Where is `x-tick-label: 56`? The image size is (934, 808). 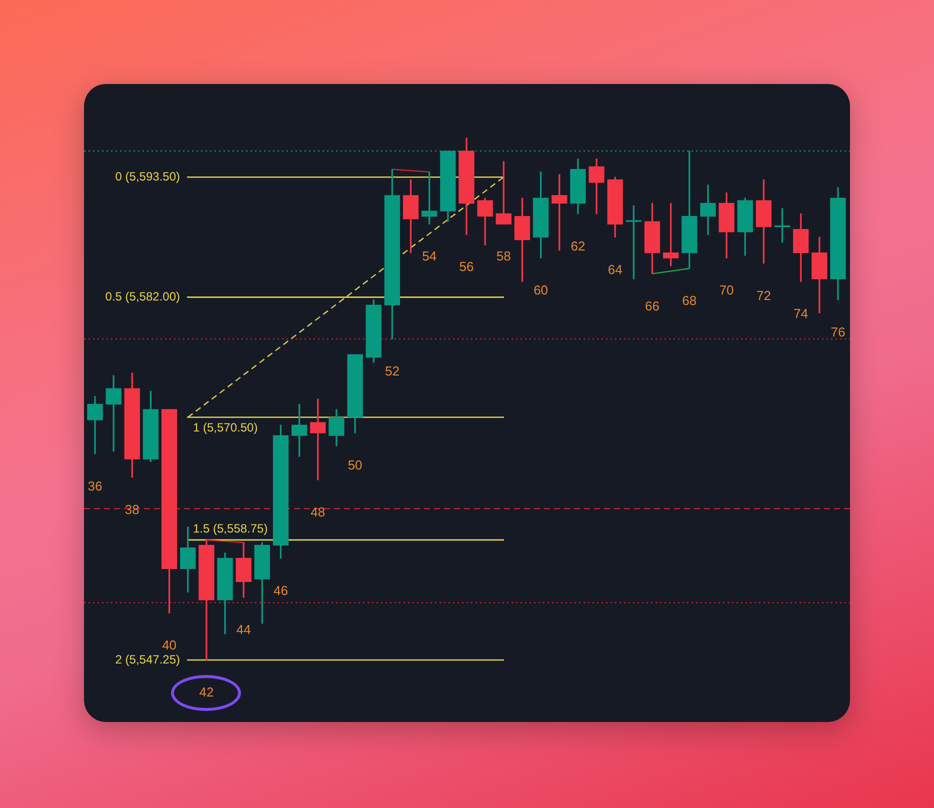
x-tick-label: 56 is located at coordinates (466, 266).